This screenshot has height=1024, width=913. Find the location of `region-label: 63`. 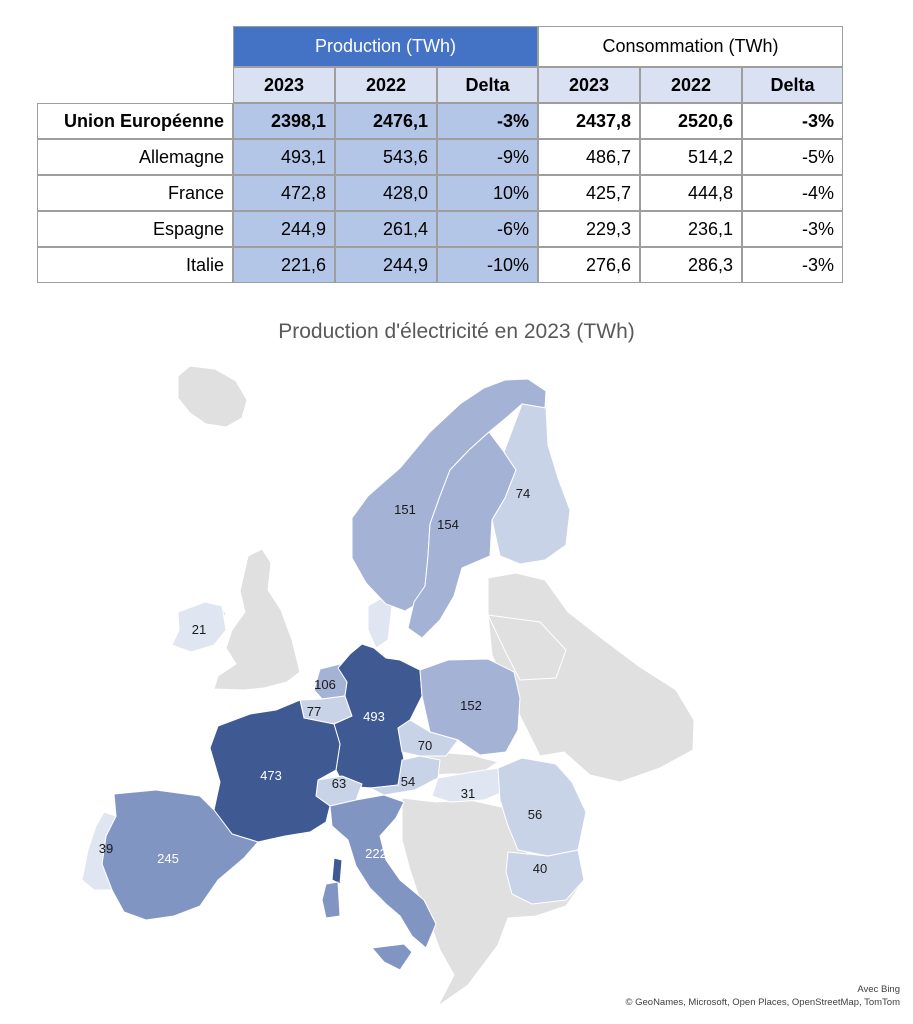

region-label: 63 is located at coordinates (339, 783).